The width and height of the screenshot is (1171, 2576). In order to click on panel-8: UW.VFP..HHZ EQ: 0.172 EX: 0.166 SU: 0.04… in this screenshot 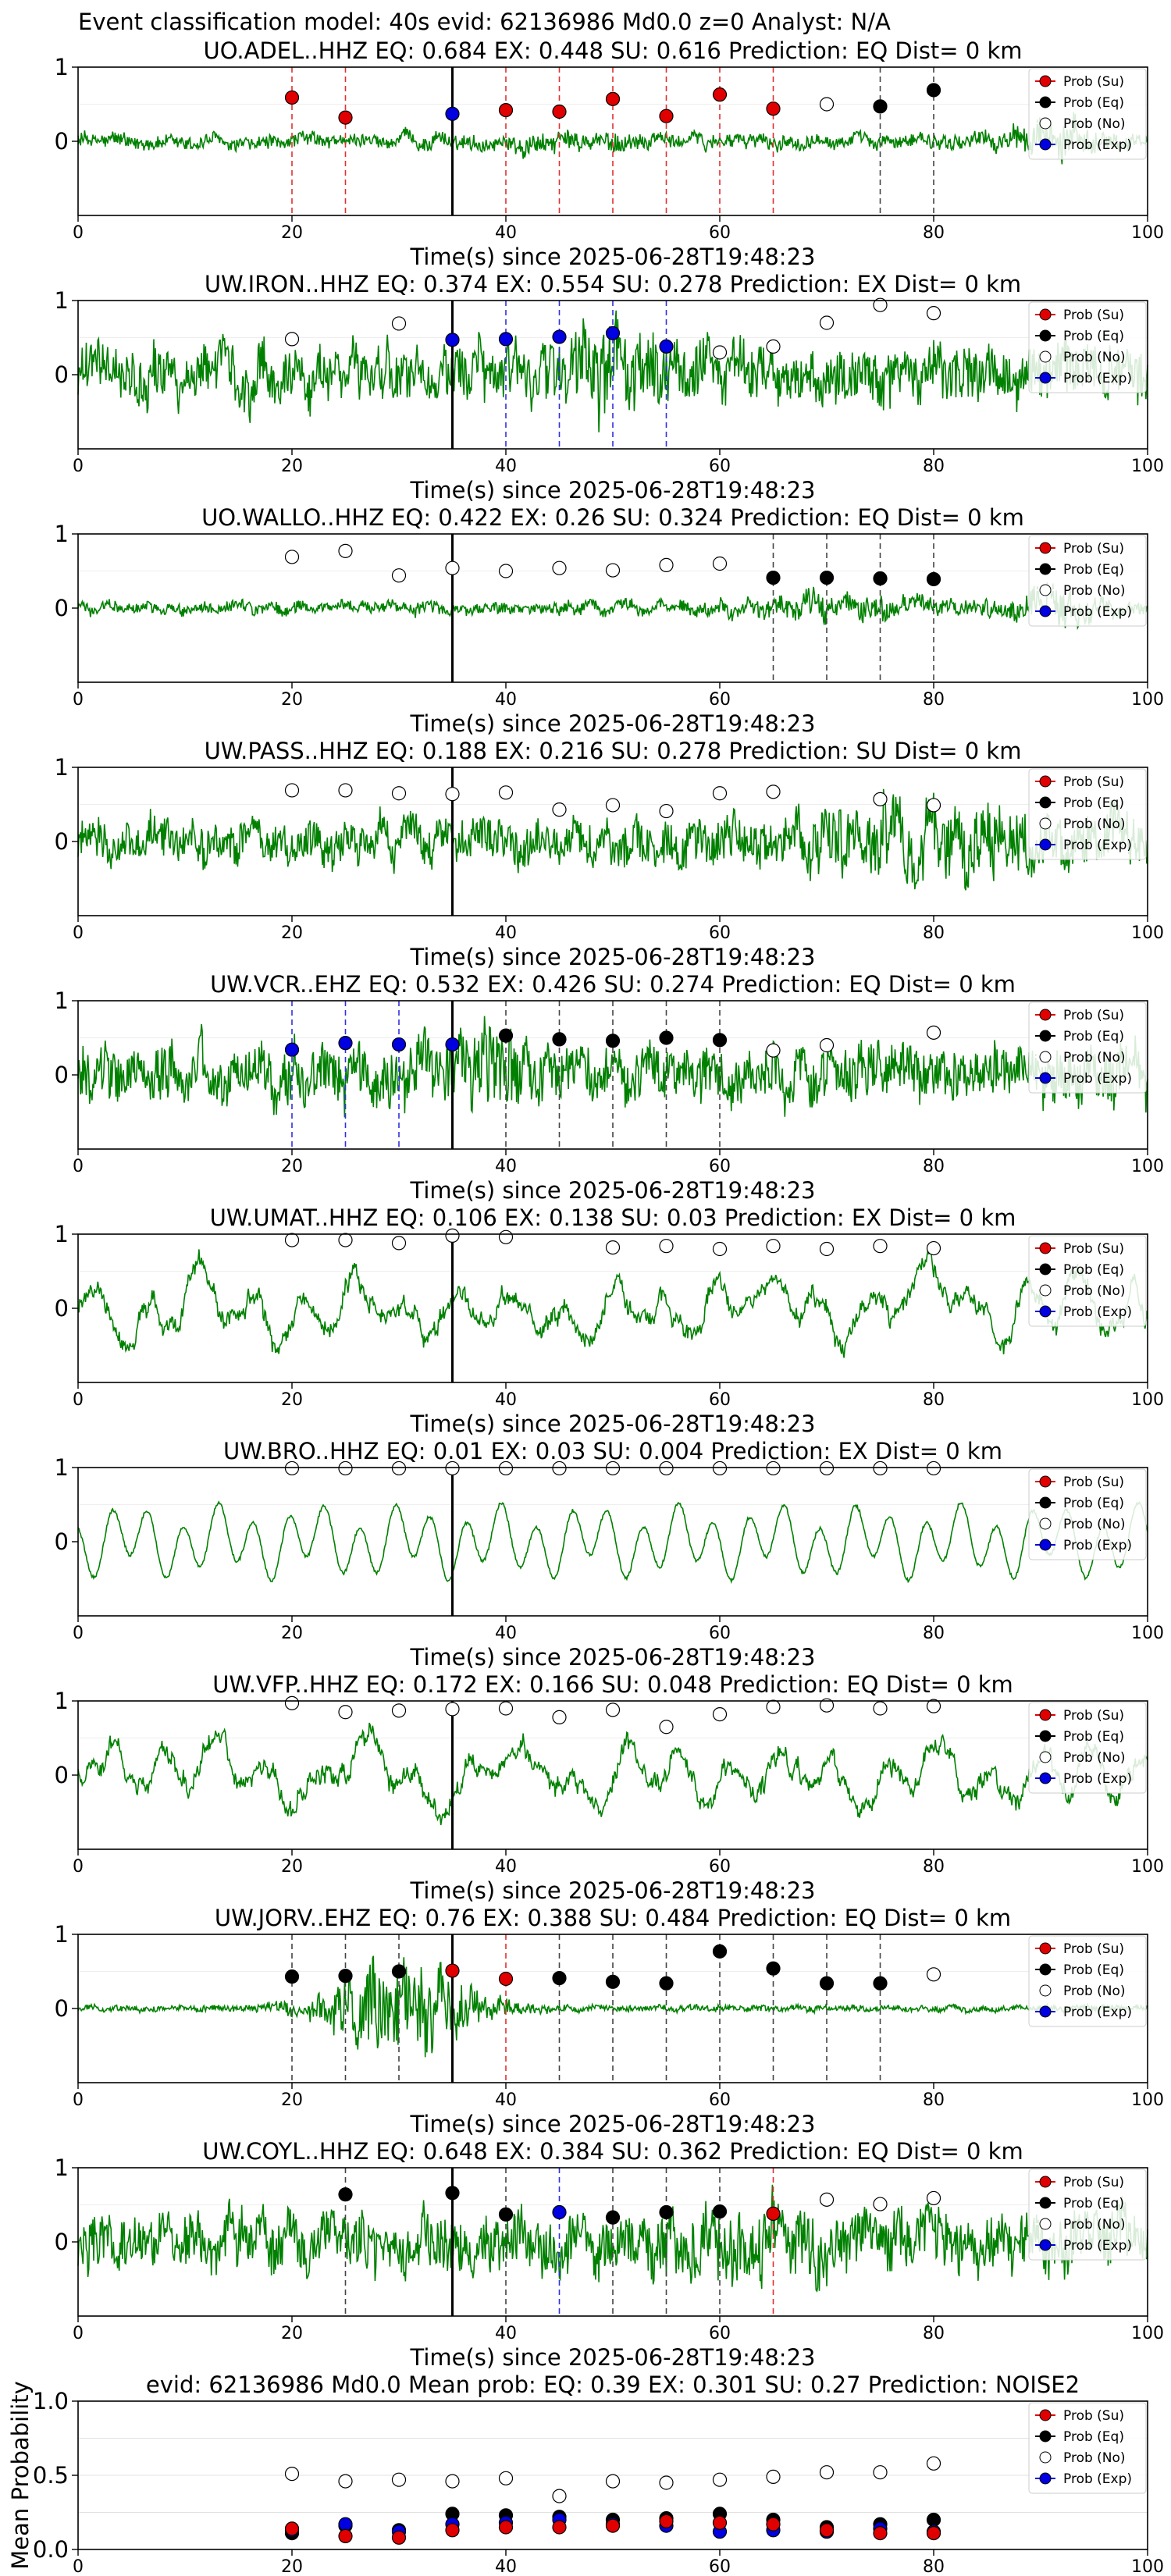, I will do `click(609, 1787)`.